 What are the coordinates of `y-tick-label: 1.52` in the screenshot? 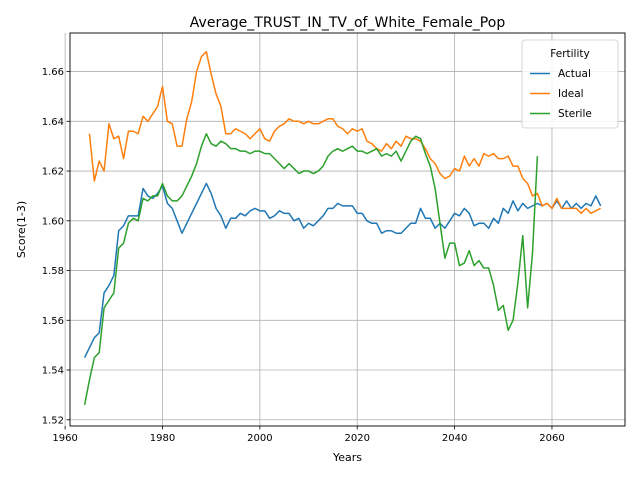 It's located at (53, 420).